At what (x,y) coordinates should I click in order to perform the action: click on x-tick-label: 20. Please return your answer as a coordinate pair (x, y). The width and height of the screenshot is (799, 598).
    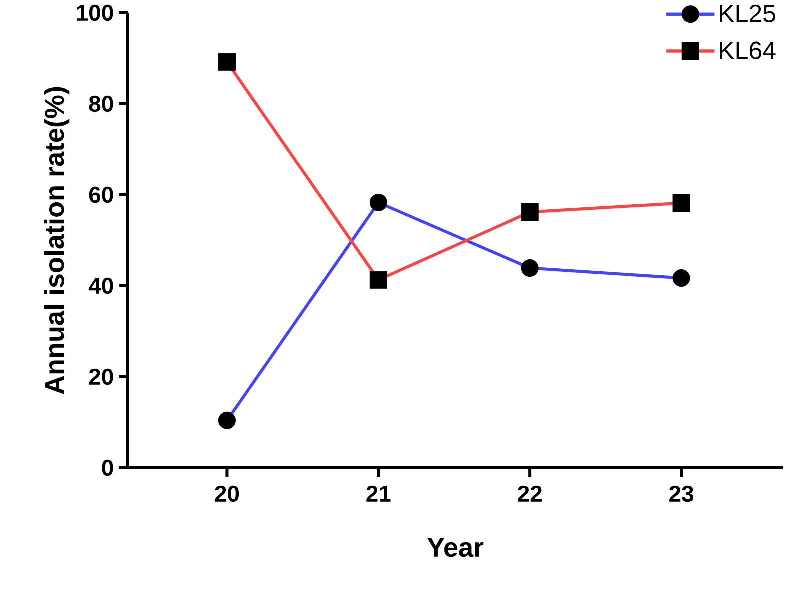
    Looking at the image, I should click on (227, 494).